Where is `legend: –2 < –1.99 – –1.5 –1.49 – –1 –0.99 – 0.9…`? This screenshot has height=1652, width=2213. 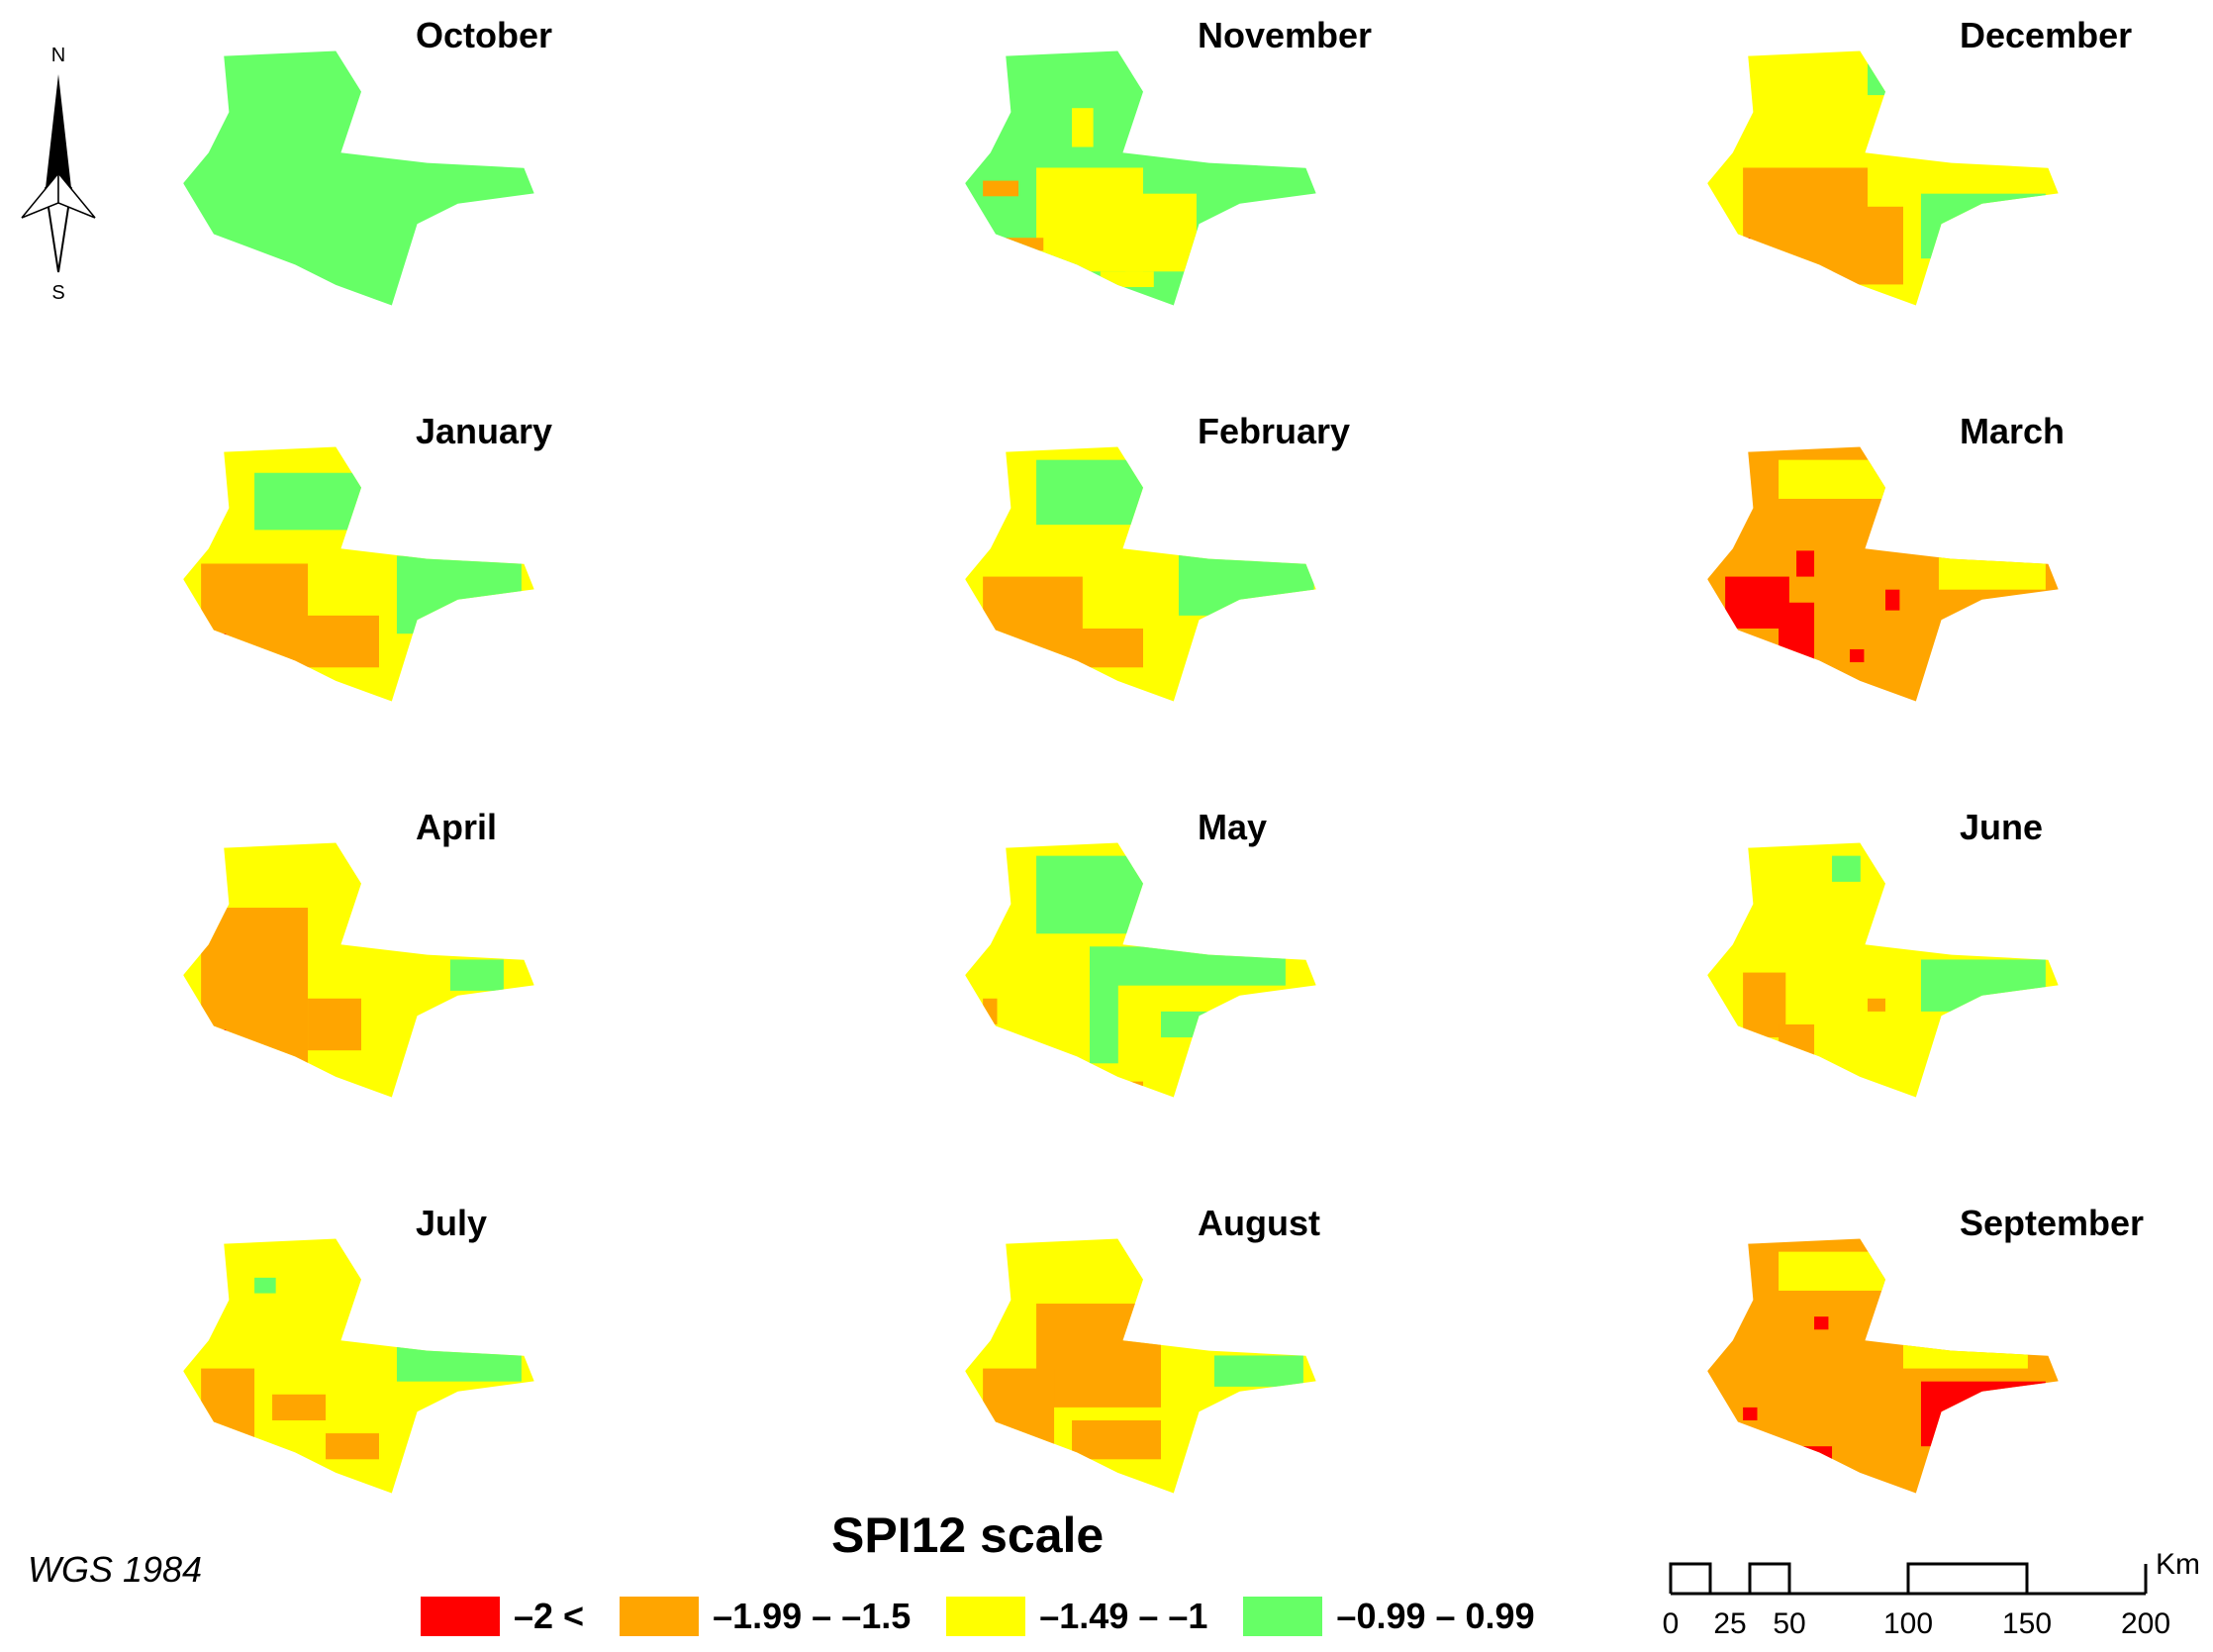 legend: –2 < –1.99 – –1.5 –1.49 – –1 –0.99 – 0.9… is located at coordinates (996, 1616).